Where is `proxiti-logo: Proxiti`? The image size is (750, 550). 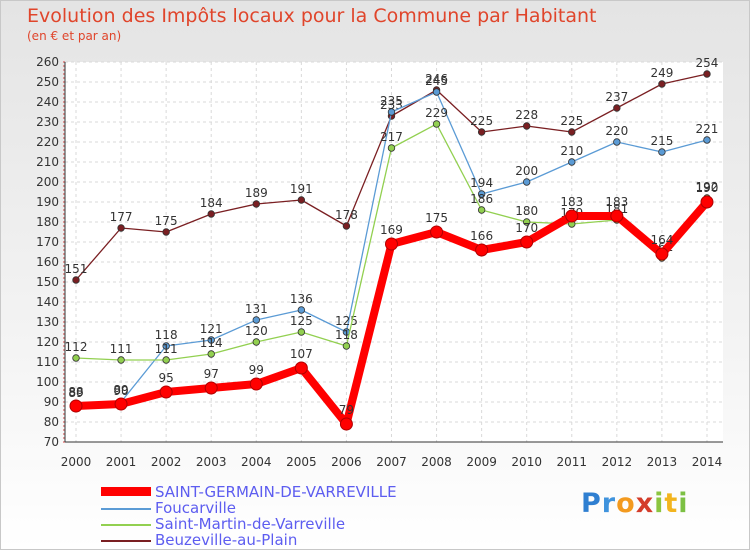
proxiti-logo: Proxiti is located at coordinates (635, 503).